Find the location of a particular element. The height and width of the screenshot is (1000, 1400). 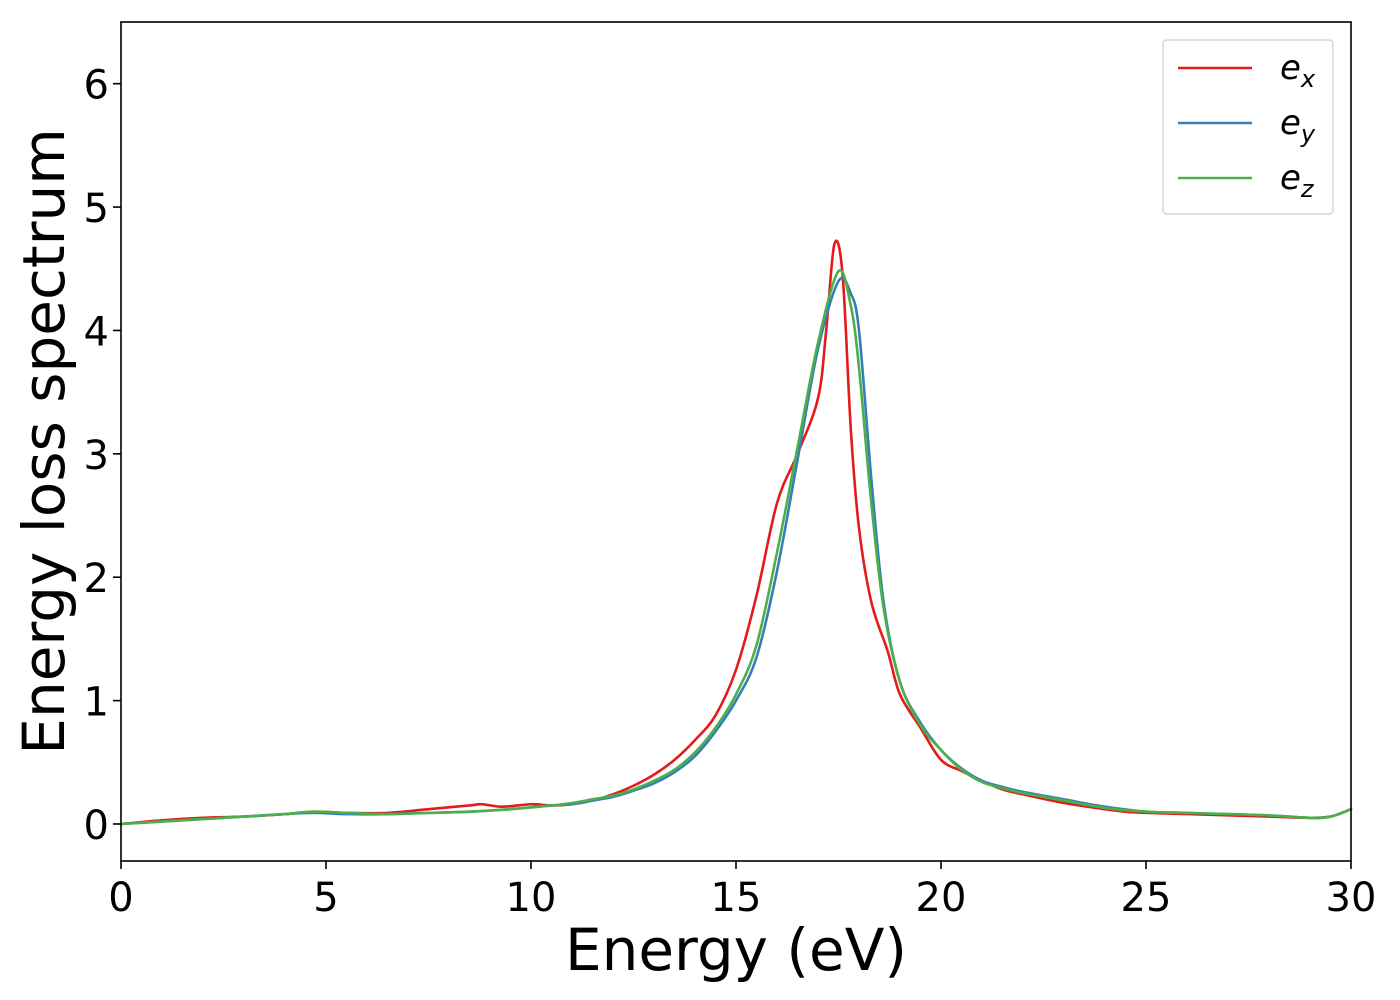

x-tick-label: 10 is located at coordinates (531, 898).